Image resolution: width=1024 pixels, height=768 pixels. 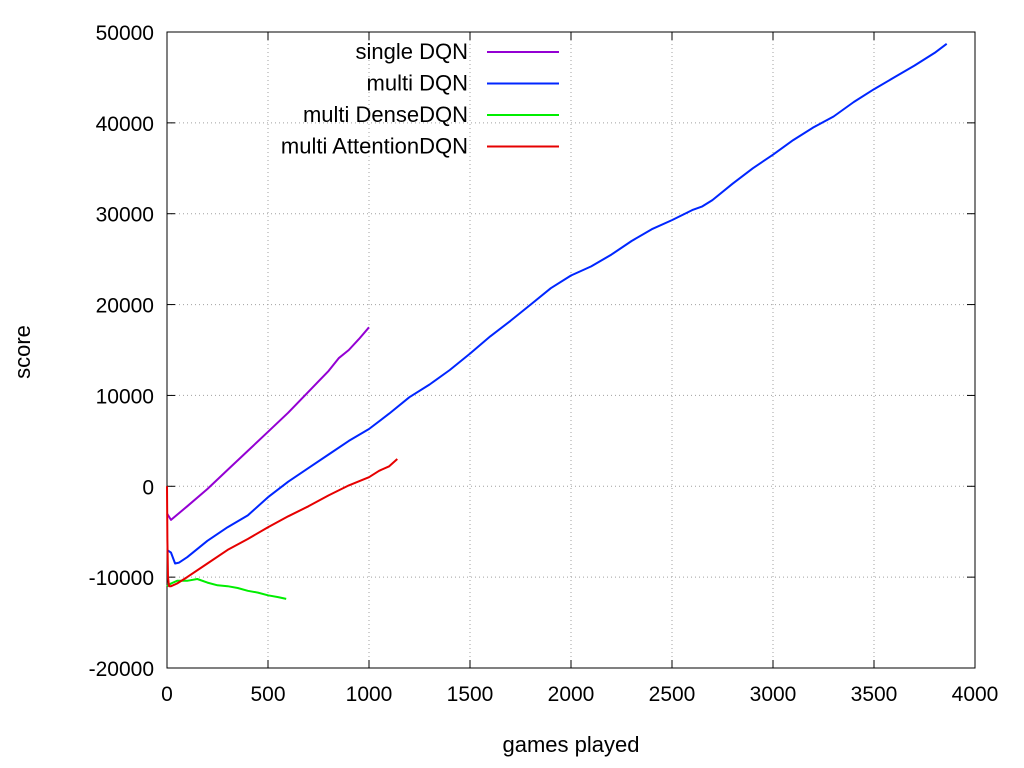 What do you see at coordinates (412, 51) in the screenshot?
I see `legend-label: single DQN` at bounding box center [412, 51].